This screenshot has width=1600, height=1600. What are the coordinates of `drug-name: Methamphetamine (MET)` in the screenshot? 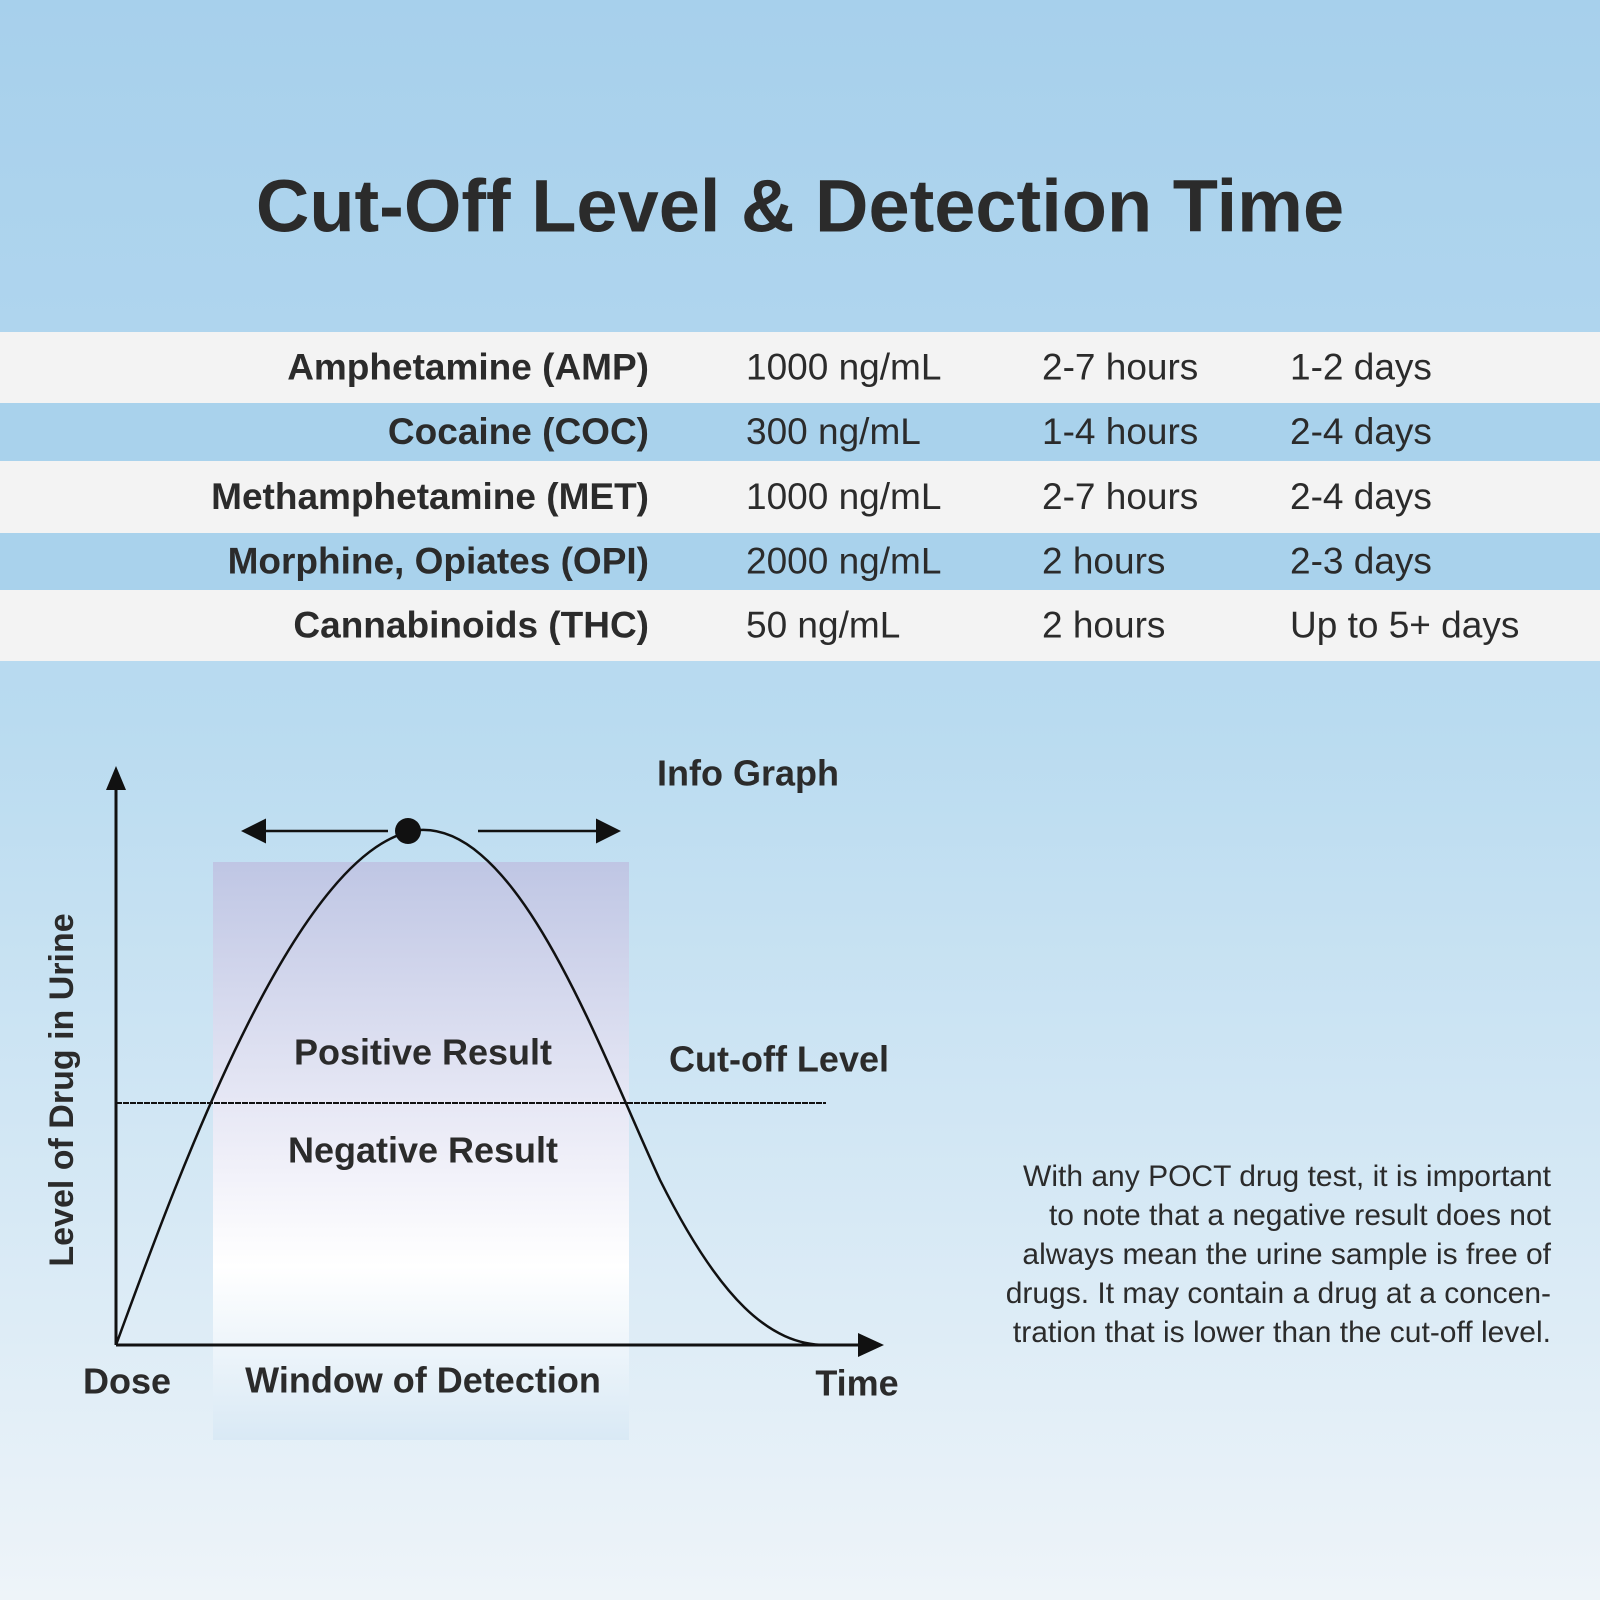 It's located at (430, 496).